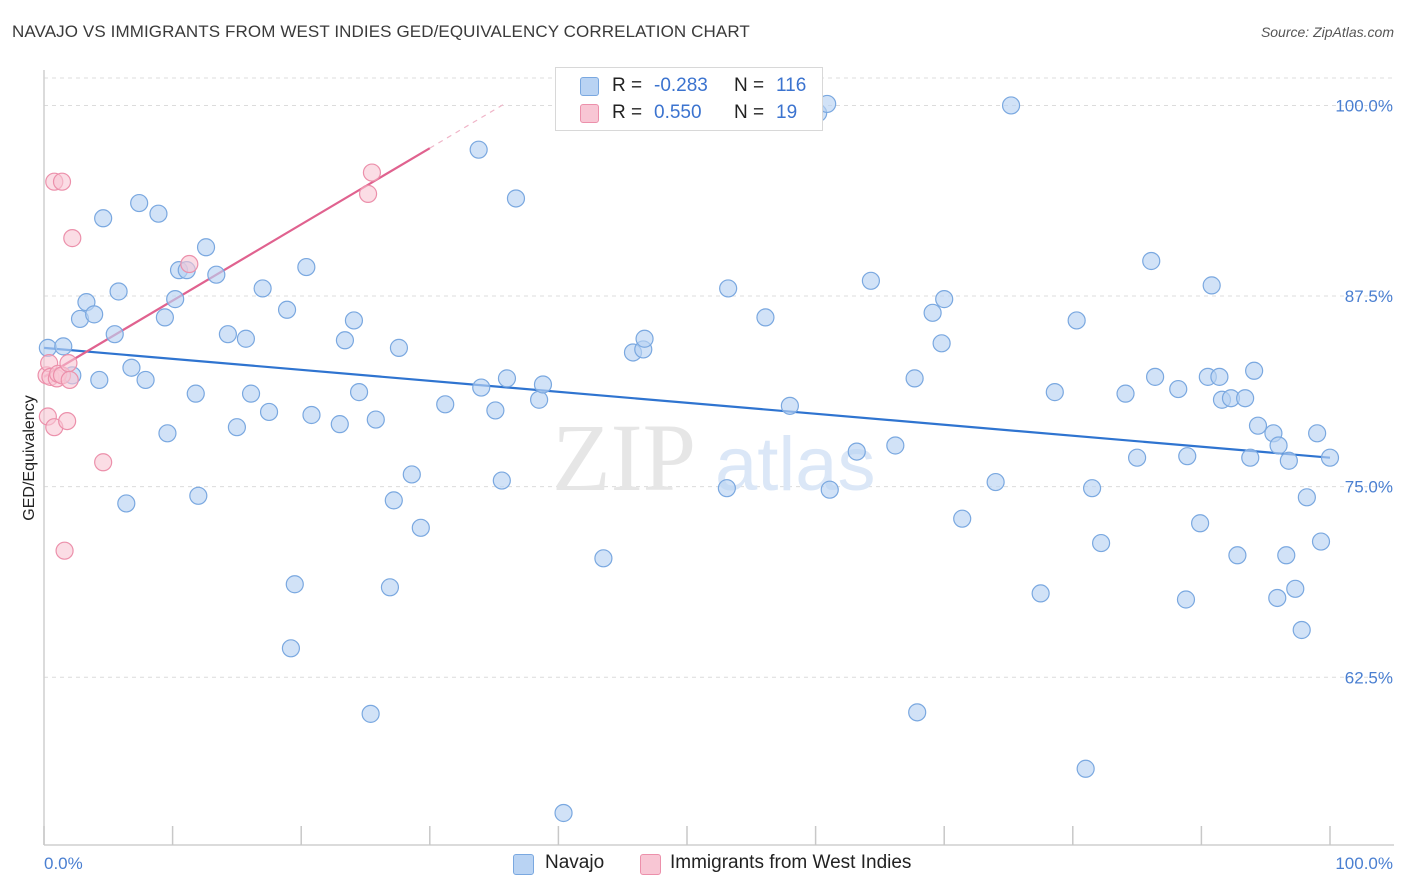 The width and height of the screenshot is (1406, 892). I want to click on y-tick-labels: 62.5% 75.0% 87.5% 100.0%, so click(1364, 391).